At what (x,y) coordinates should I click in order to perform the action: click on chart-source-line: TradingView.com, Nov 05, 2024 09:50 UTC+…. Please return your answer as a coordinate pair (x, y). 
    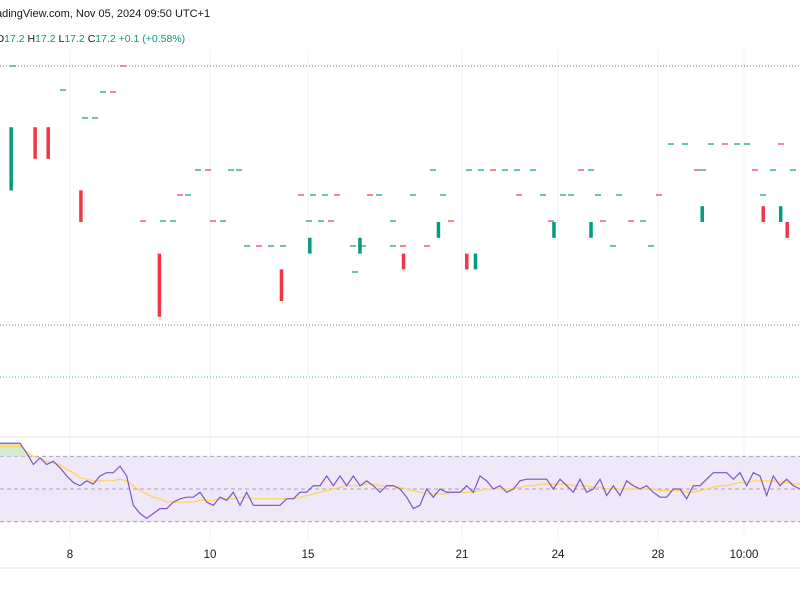
    Looking at the image, I should click on (105, 14).